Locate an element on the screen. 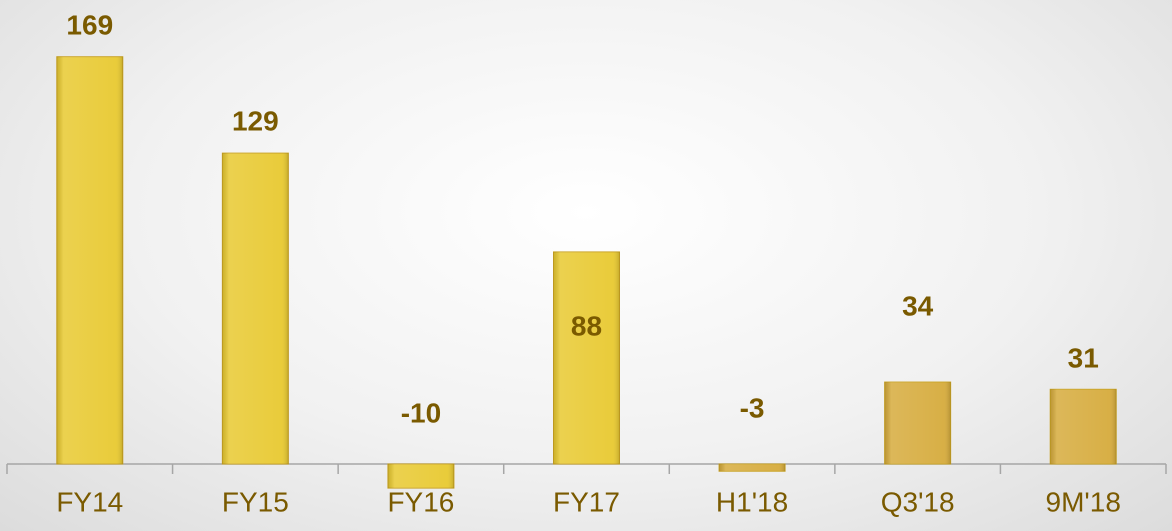 The width and height of the screenshot is (1172, 531). value-label: -10 is located at coordinates (421, 412).